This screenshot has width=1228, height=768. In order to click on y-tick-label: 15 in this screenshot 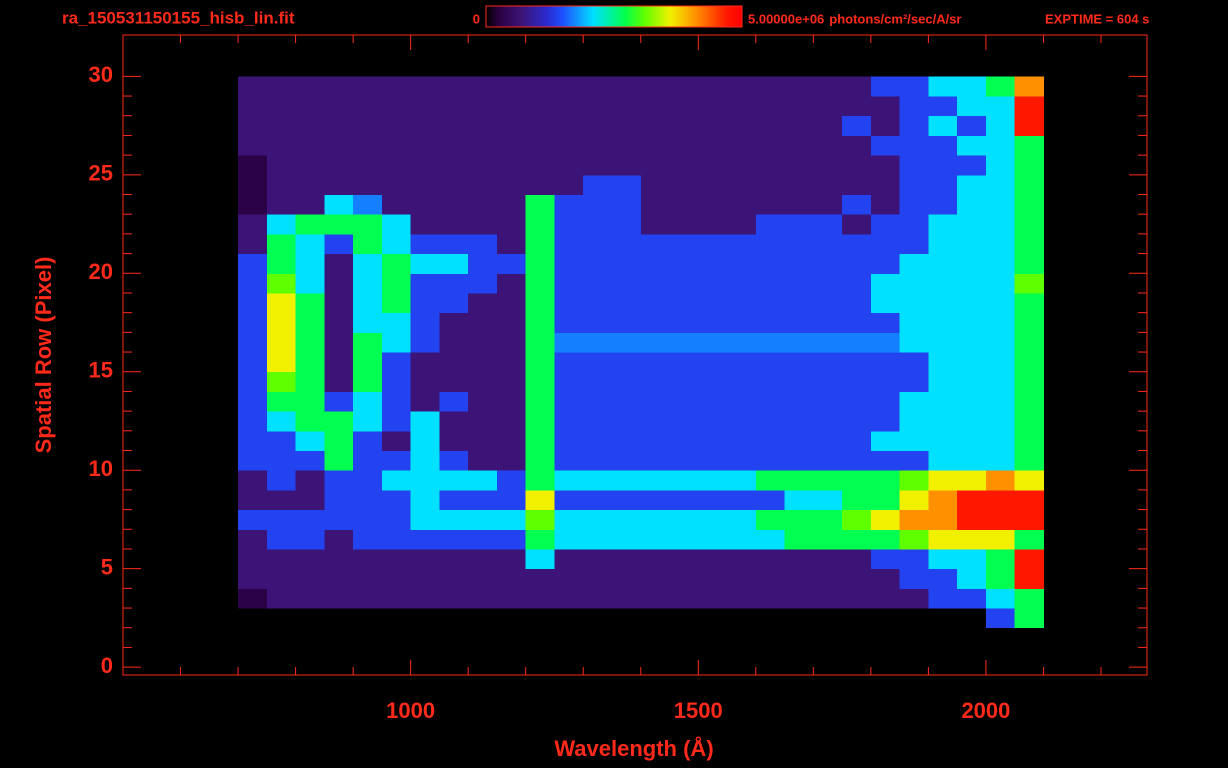, I will do `click(101, 370)`.